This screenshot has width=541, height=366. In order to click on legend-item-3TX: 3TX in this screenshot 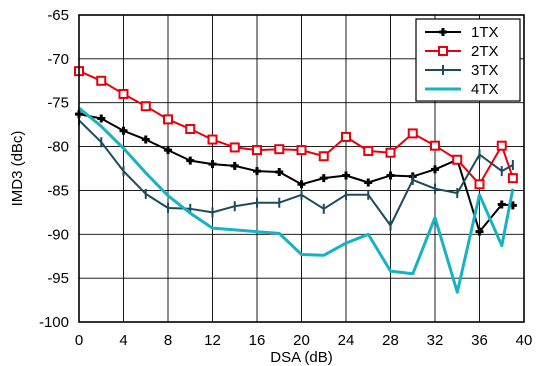, I will do `click(462, 70)`.